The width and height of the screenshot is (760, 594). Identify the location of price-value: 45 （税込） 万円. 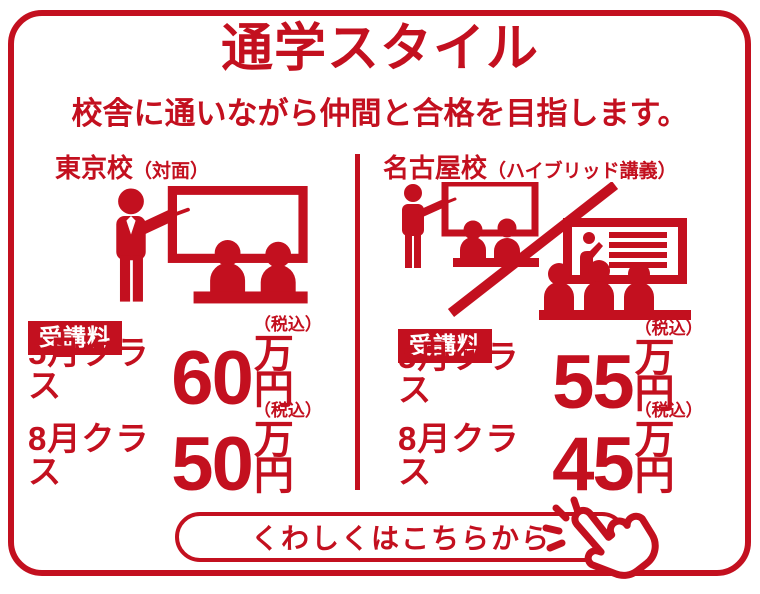
(632, 454).